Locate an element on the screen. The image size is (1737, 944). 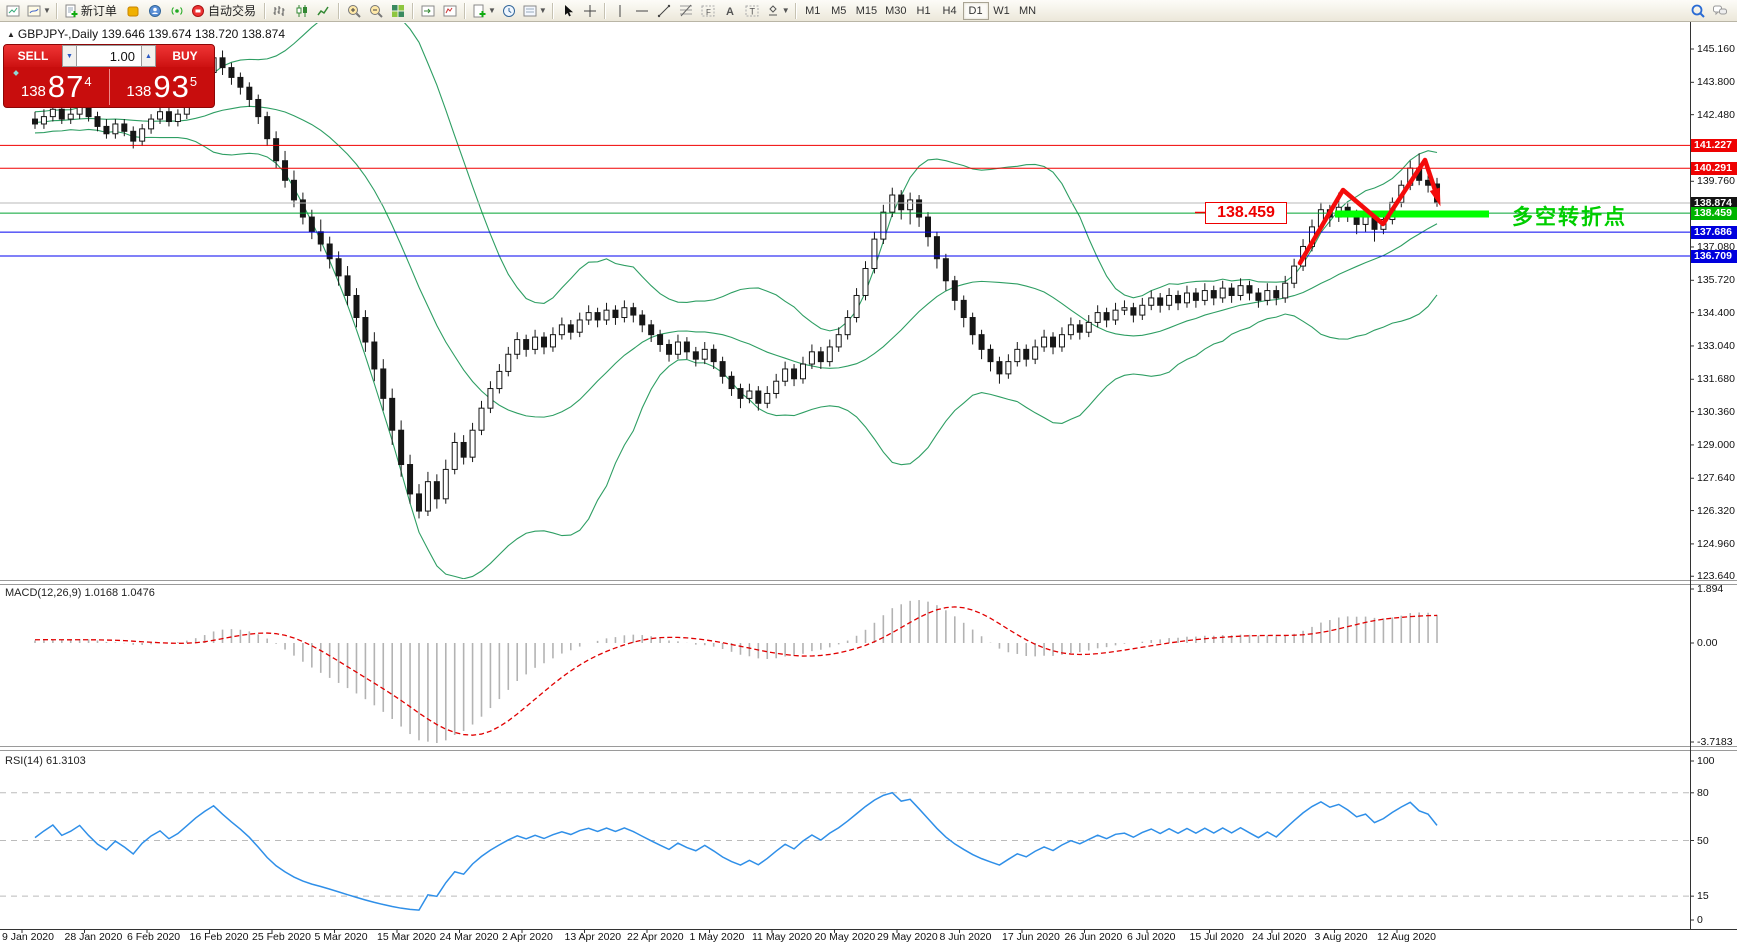
toolbar-button-chat is located at coordinates (1720, 11).